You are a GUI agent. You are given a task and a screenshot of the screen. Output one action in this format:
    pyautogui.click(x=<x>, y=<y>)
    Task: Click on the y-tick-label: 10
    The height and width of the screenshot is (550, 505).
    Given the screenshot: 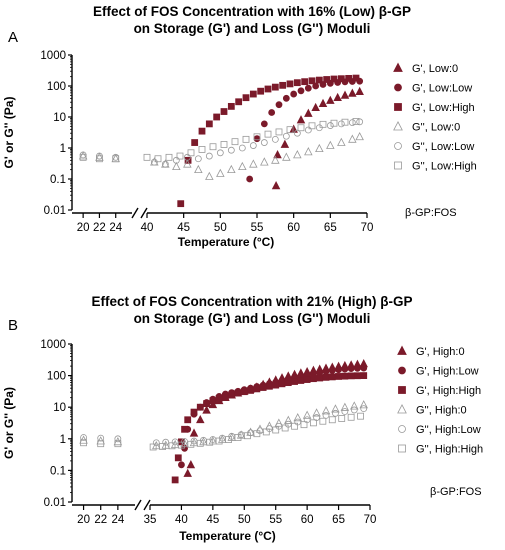 What is the action you would take?
    pyautogui.click(x=59, y=408)
    